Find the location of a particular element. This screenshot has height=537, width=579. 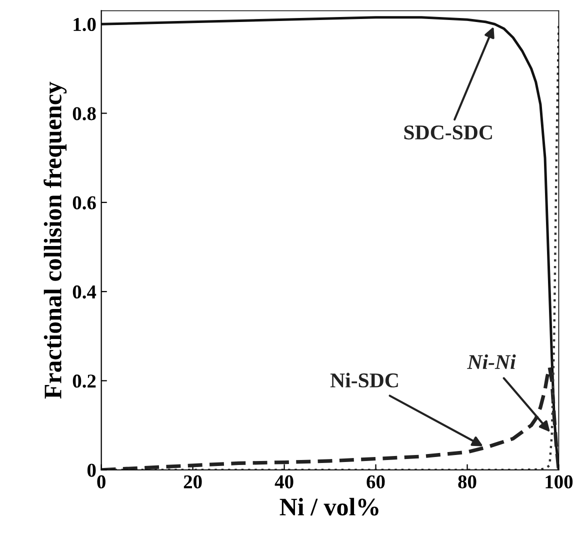

y-tick-label: 0.6 is located at coordinates (84, 203).